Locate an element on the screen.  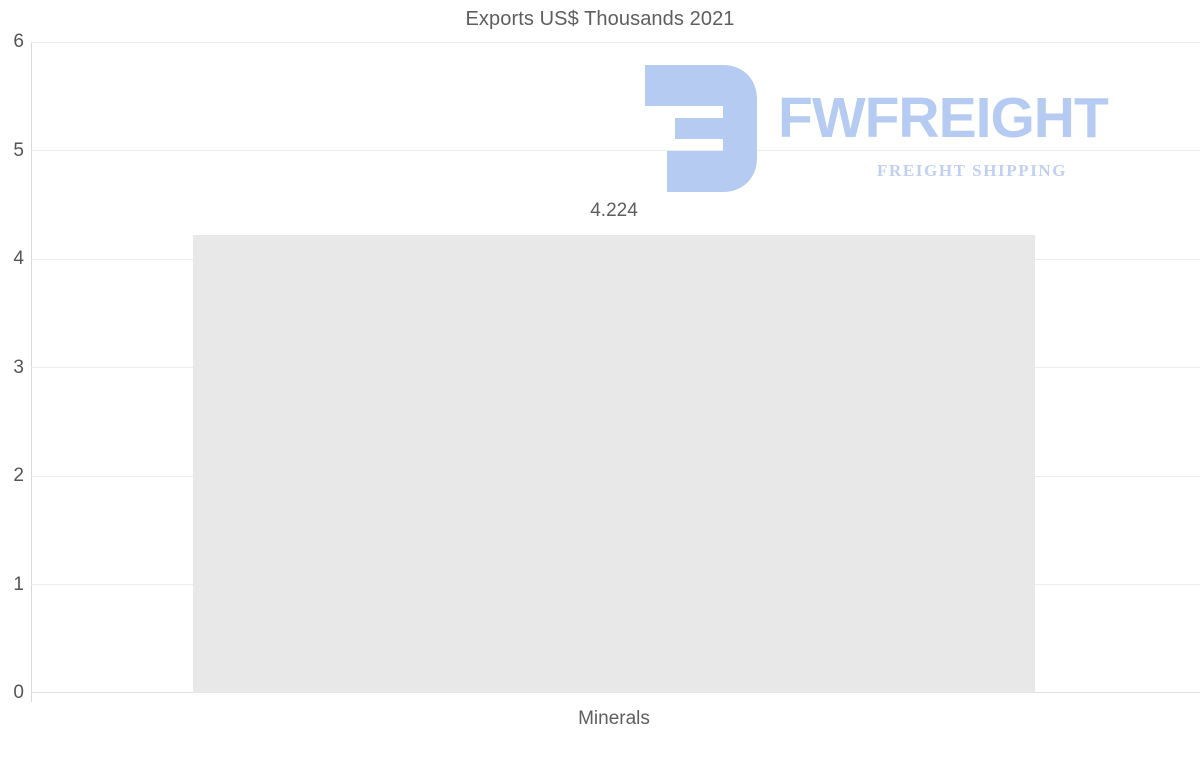
bar-value-label-minerals: 4.224 is located at coordinates (614, 210).